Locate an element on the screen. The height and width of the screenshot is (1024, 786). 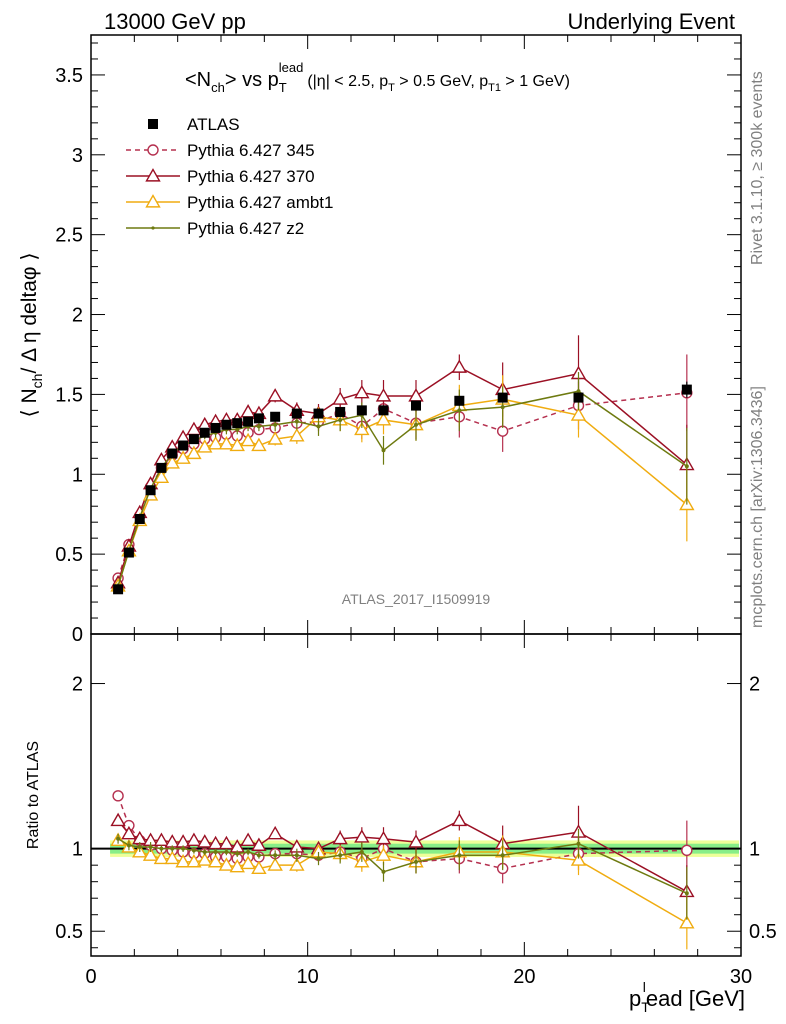
ratio-series-p370 is located at coordinates (402, 862).